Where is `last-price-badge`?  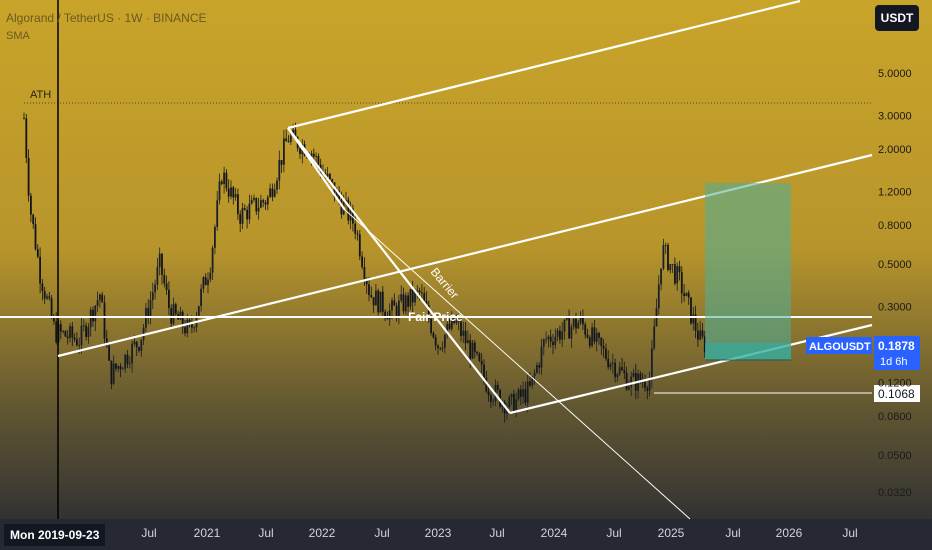
last-price-badge is located at coordinates (897, 353).